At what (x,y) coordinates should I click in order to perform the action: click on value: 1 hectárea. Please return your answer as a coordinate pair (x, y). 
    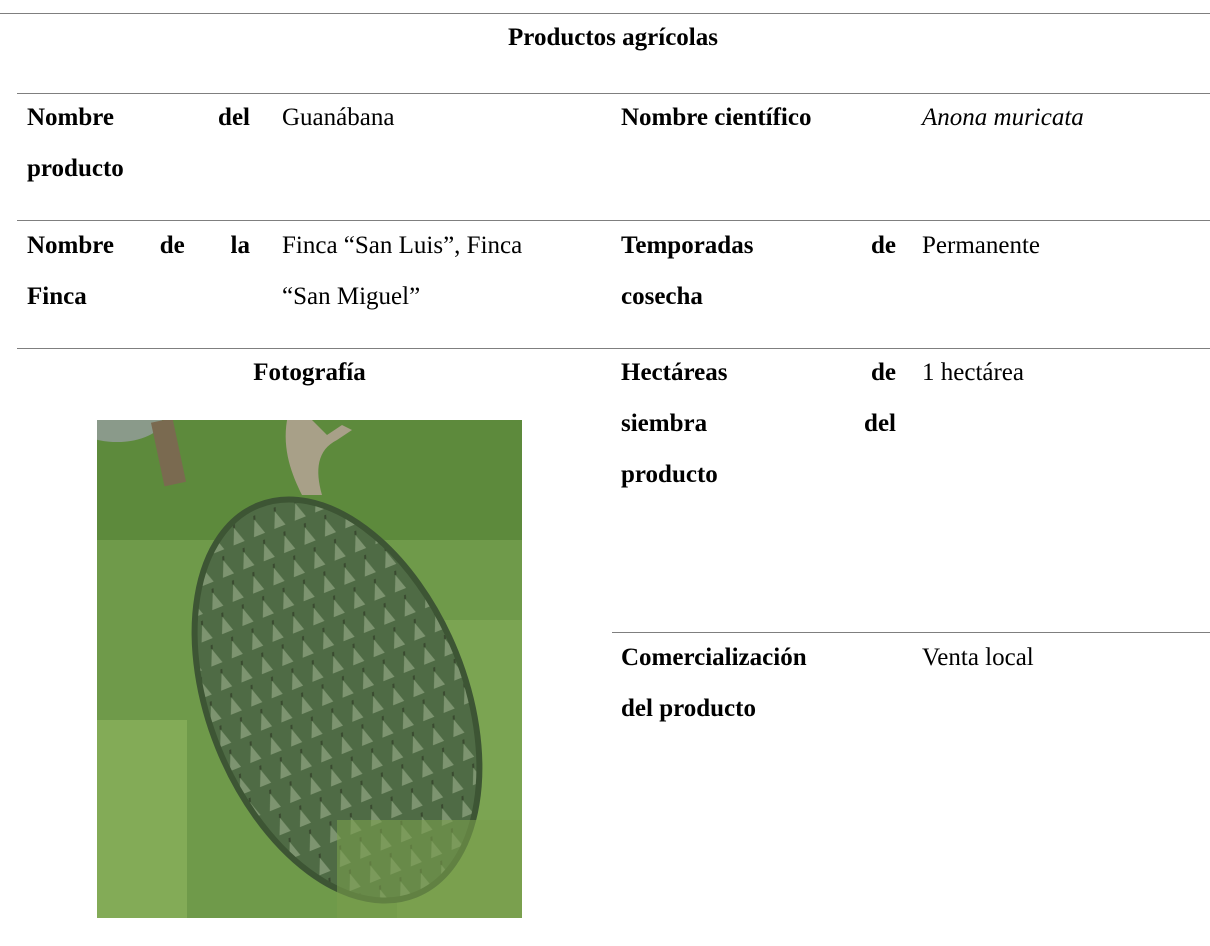
    Looking at the image, I should click on (1062, 372).